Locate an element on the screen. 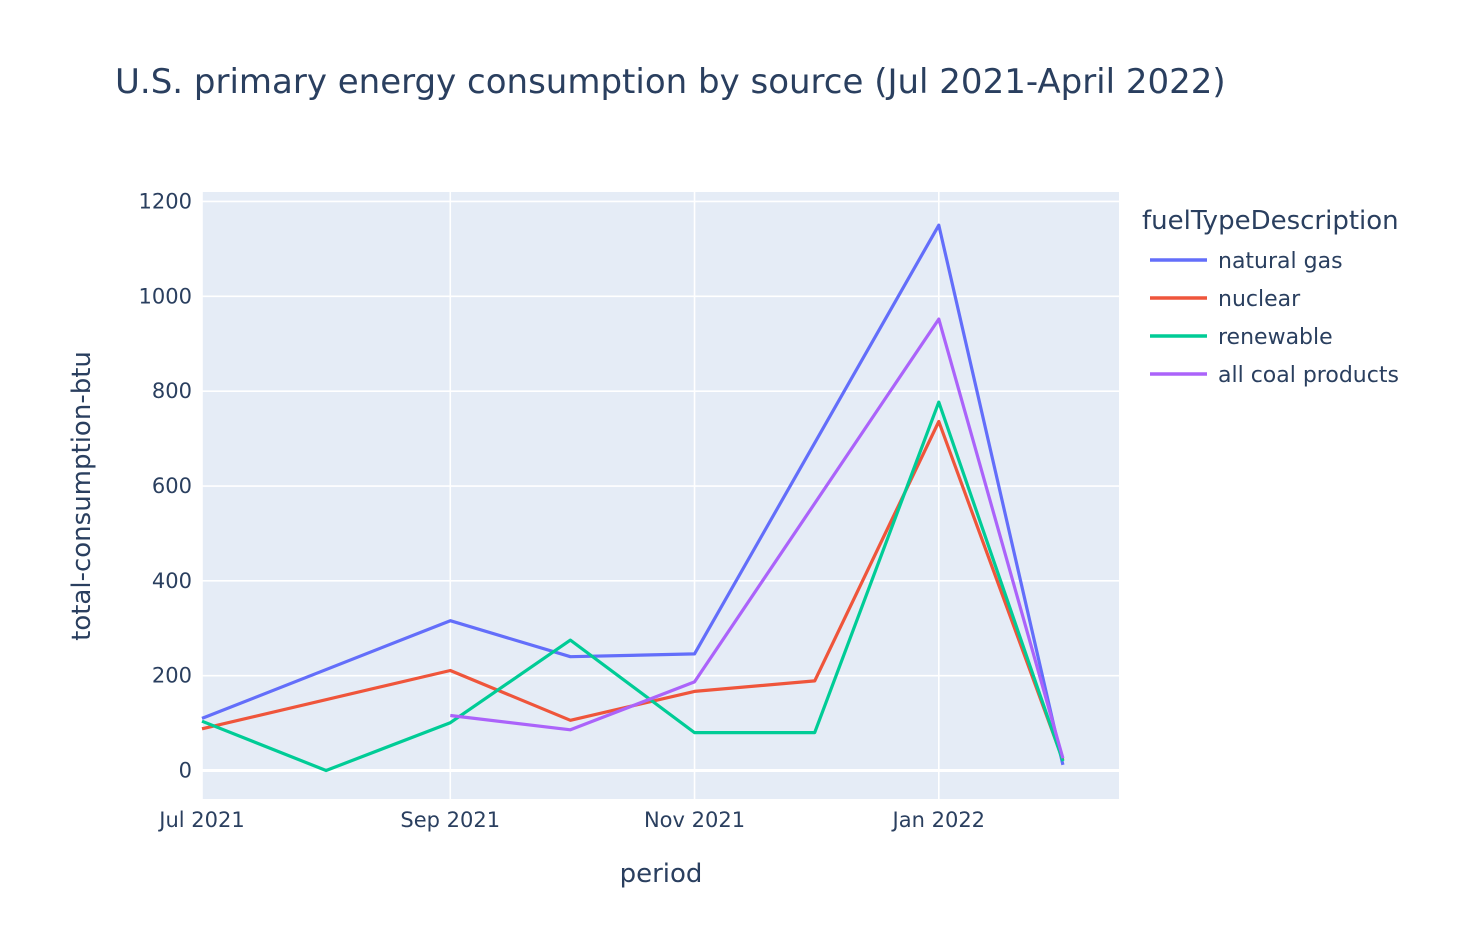 This screenshot has height=942, width=1470. legend-label: renewable is located at coordinates (1275, 337).